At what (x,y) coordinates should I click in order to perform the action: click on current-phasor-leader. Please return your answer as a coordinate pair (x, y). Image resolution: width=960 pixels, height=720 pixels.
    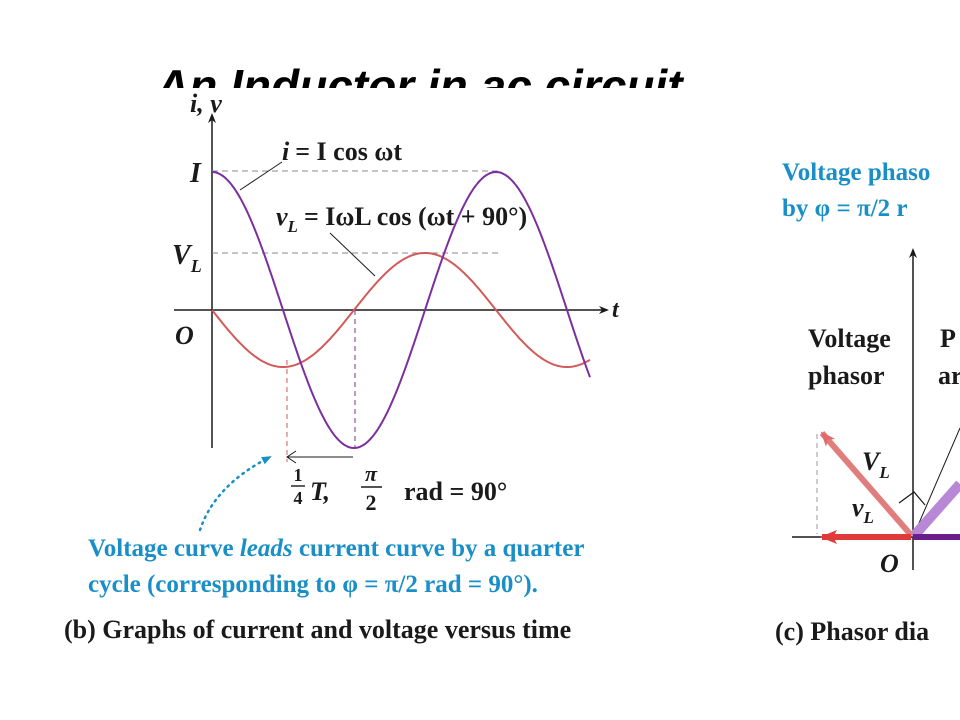
    Looking at the image, I should click on (936, 482).